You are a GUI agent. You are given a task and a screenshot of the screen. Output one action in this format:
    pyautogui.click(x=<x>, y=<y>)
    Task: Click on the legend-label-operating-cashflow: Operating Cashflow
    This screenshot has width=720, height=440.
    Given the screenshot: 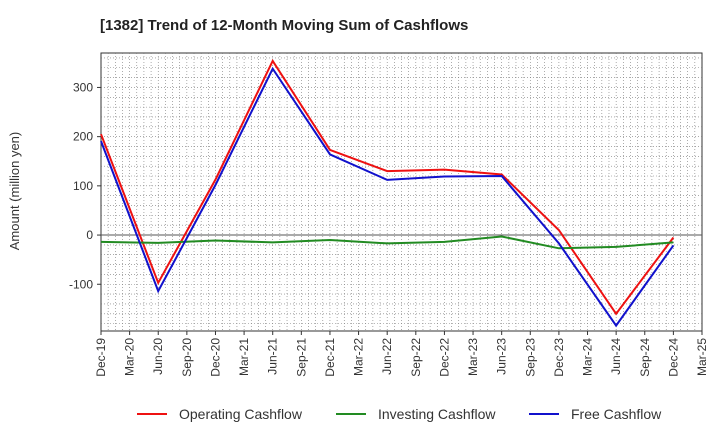 What is the action you would take?
    pyautogui.click(x=241, y=414)
    